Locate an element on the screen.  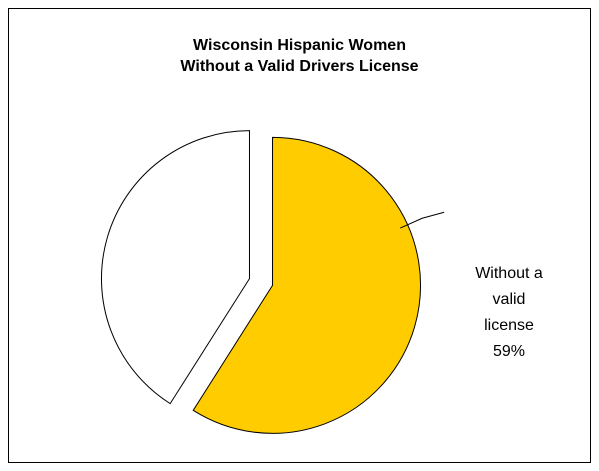
chart-subtitle: Without a Valid Drivers License is located at coordinates (299, 66).